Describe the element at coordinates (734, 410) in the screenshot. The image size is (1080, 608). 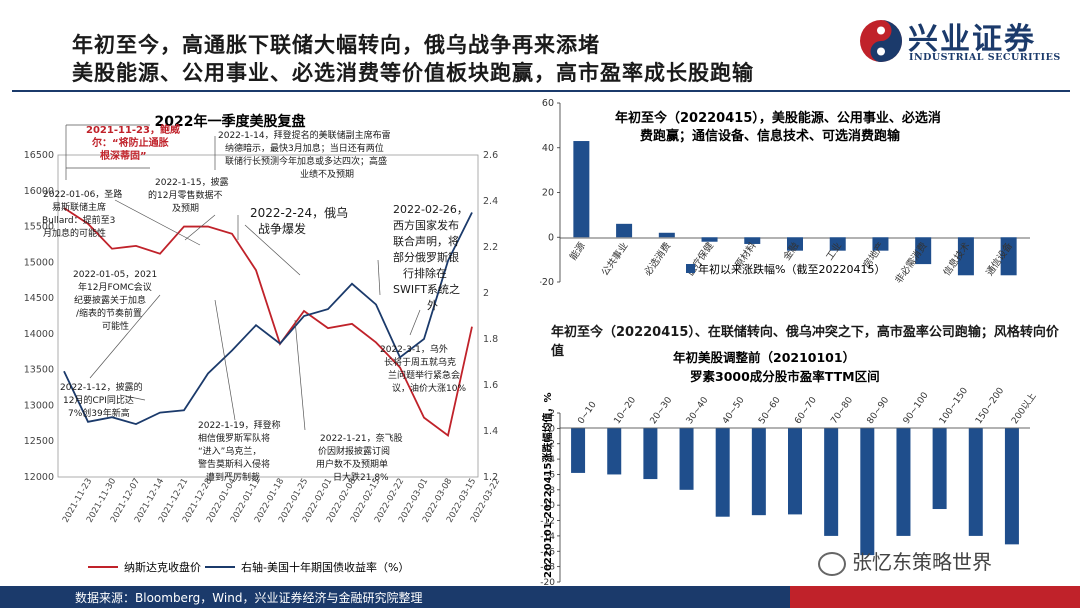
I see `pe-category-label: 40~50` at that location.